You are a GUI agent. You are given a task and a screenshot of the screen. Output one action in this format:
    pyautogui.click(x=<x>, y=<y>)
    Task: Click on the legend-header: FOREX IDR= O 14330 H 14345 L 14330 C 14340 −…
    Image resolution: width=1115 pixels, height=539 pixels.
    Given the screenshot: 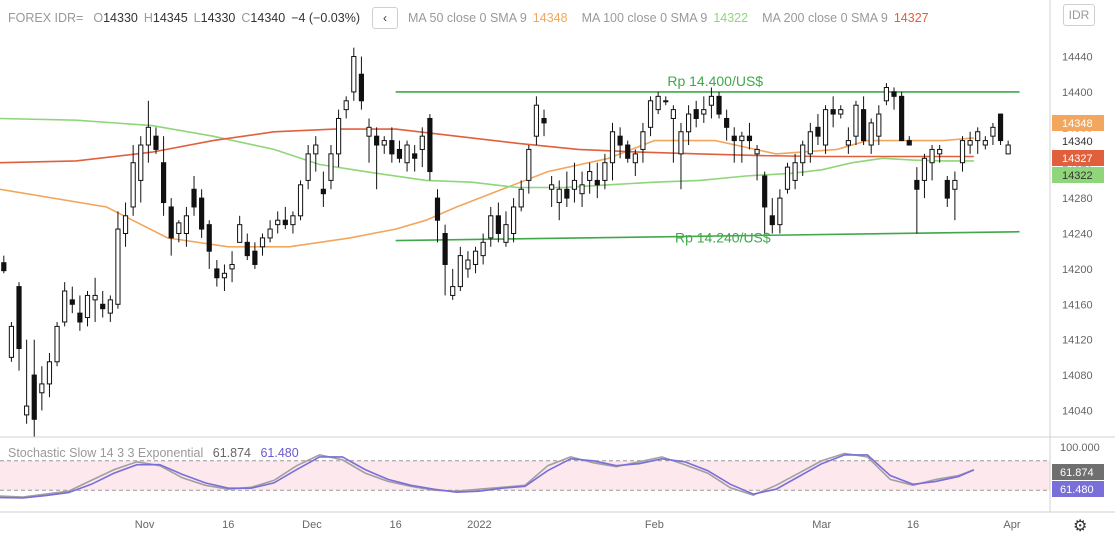 What is the action you would take?
    pyautogui.click(x=475, y=18)
    